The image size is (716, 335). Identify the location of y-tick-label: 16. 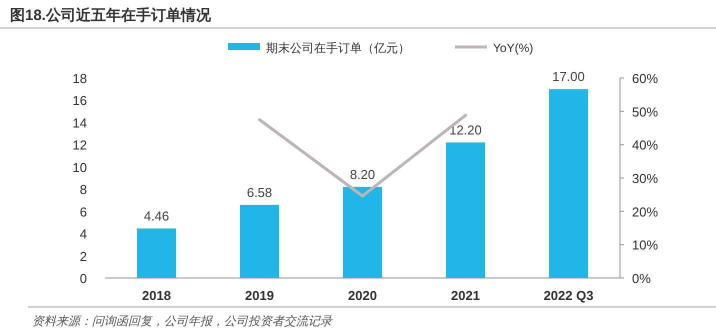
(79, 100).